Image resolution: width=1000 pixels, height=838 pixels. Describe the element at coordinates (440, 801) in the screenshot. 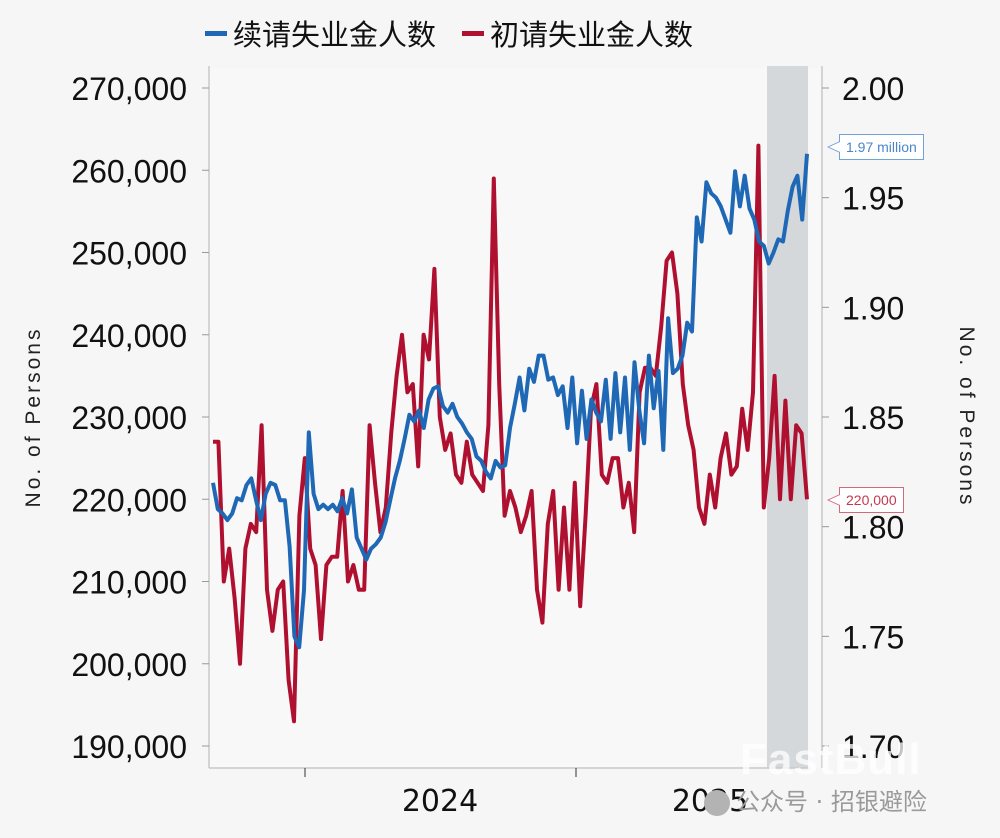

I see `x-axis-tick-label: 2024` at that location.